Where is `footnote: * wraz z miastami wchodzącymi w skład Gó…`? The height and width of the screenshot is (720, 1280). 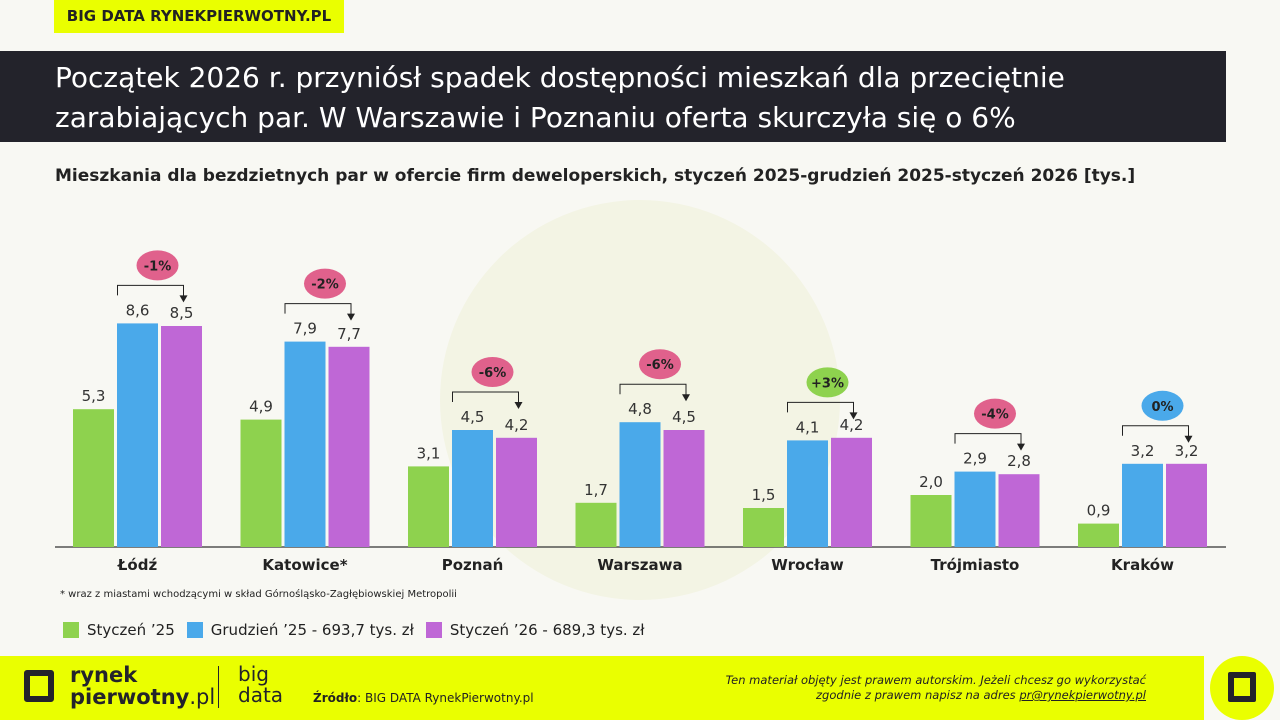
footnote: * wraz z miastami wchodzącymi w skład Gó… is located at coordinates (258, 594).